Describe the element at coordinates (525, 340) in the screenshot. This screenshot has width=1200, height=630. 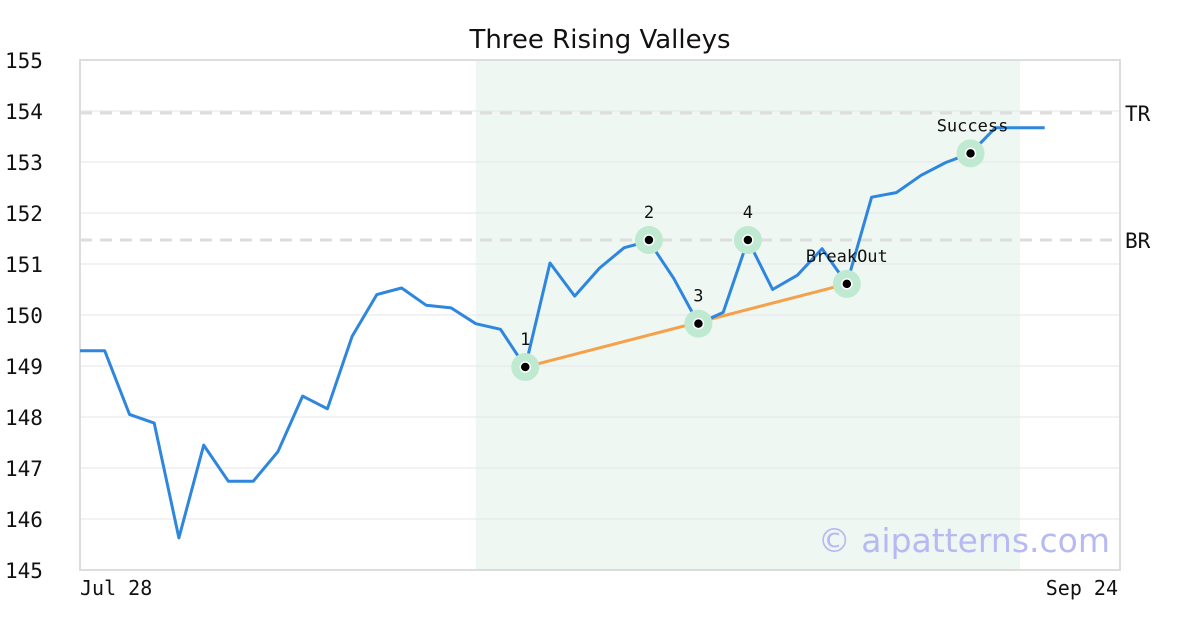
I see `point-label-1: 1` at that location.